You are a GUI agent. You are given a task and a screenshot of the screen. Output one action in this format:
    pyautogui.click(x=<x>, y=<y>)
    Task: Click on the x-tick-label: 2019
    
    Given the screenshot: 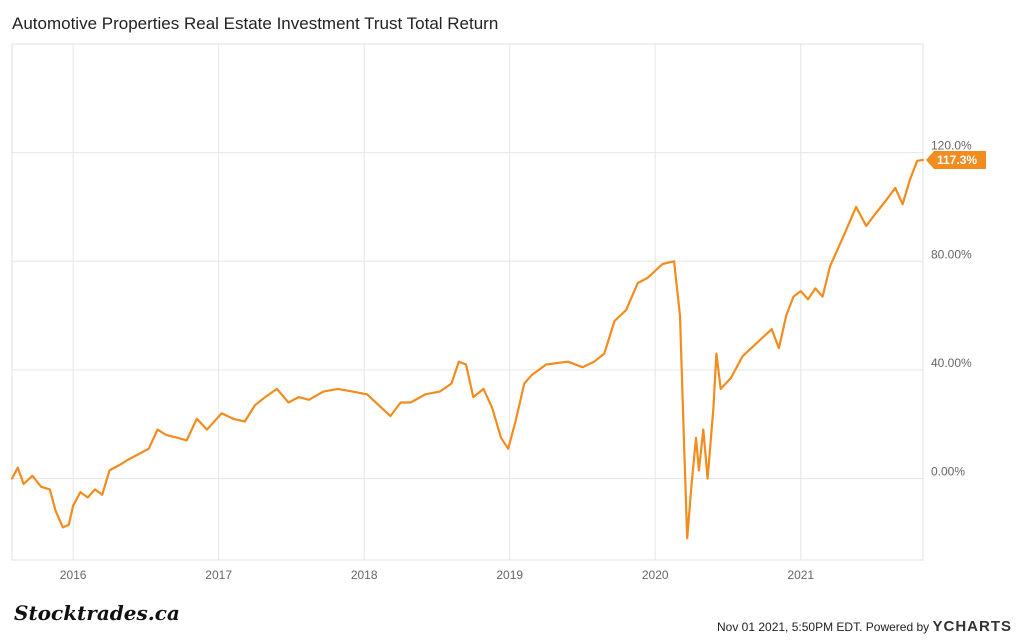 What is the action you would take?
    pyautogui.click(x=509, y=575)
    